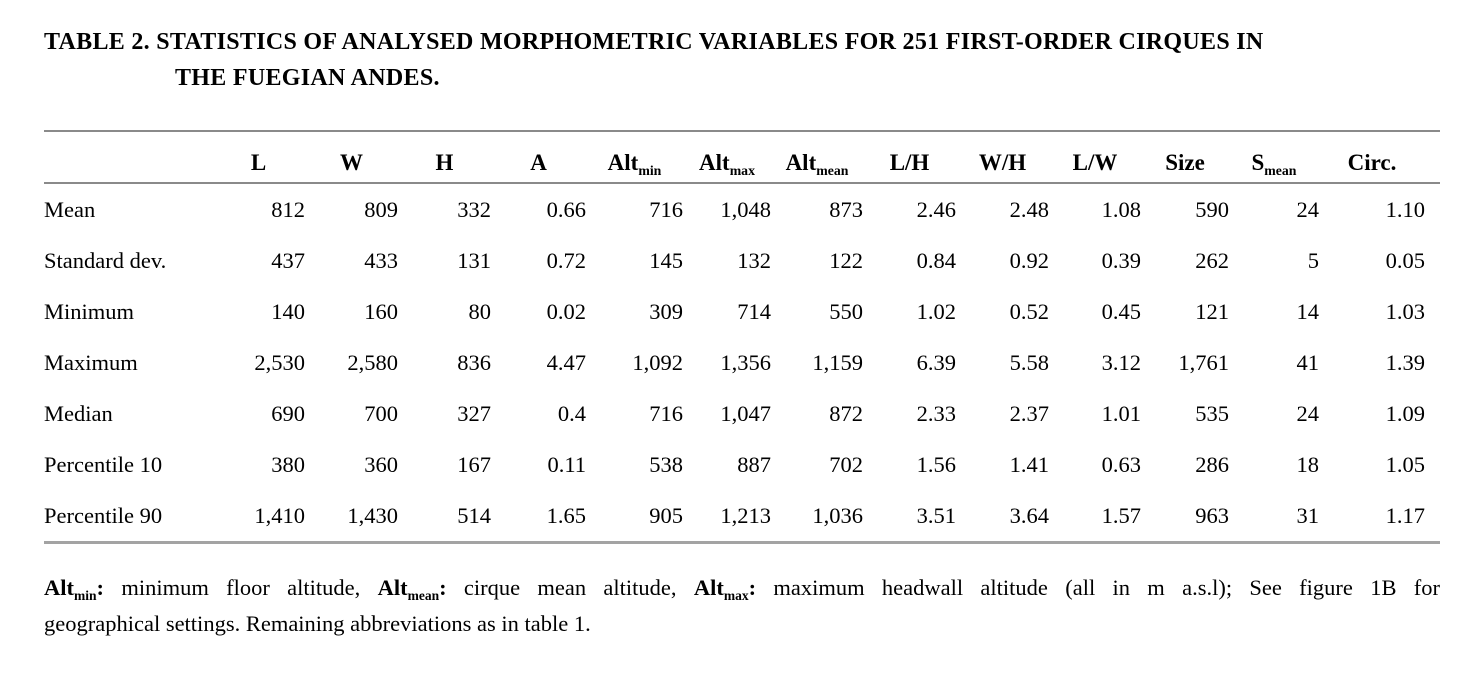 The image size is (1481, 689). Describe the element at coordinates (1212, 311) in the screenshot. I see `table-cell: 121` at that location.